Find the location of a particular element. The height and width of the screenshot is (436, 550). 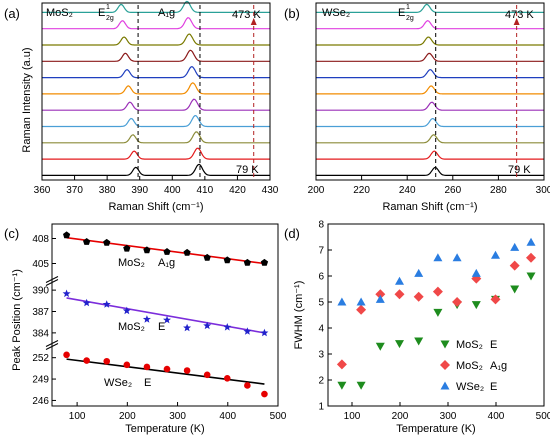

x-tick-label: 220 is located at coordinates (361, 190).